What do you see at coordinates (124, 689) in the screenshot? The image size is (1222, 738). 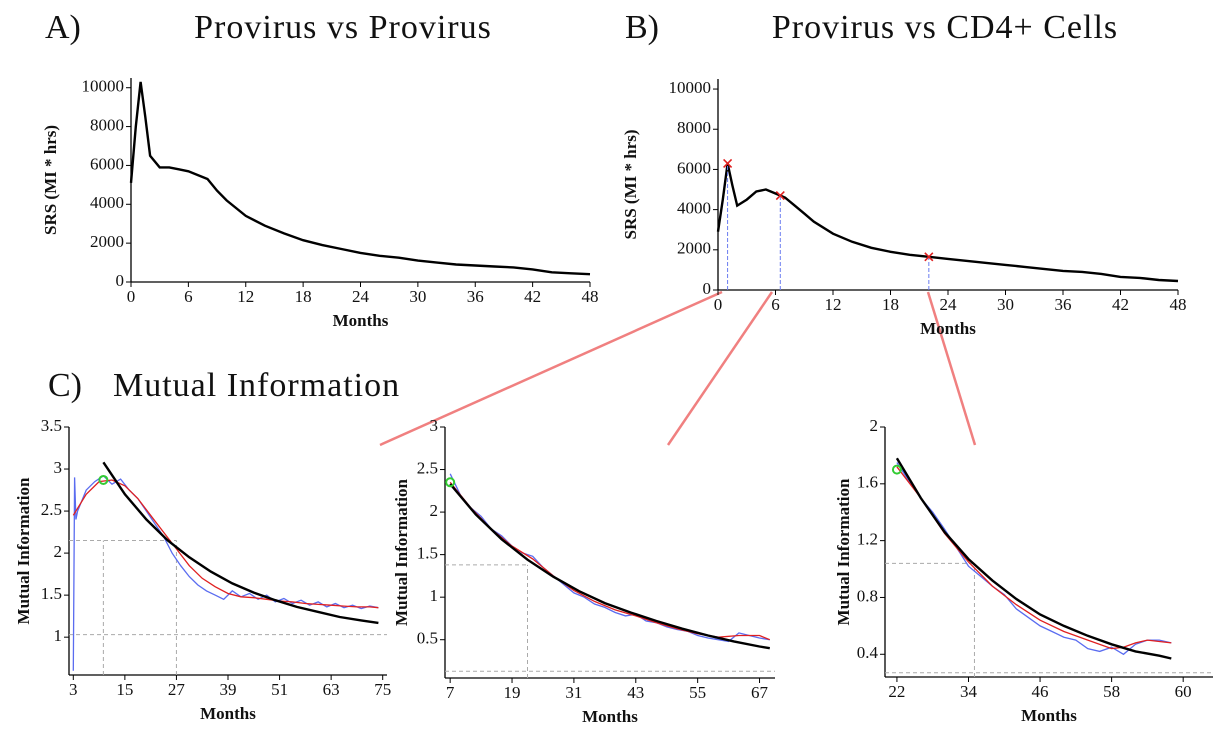 I see `x-tick-label: 15` at bounding box center [124, 689].